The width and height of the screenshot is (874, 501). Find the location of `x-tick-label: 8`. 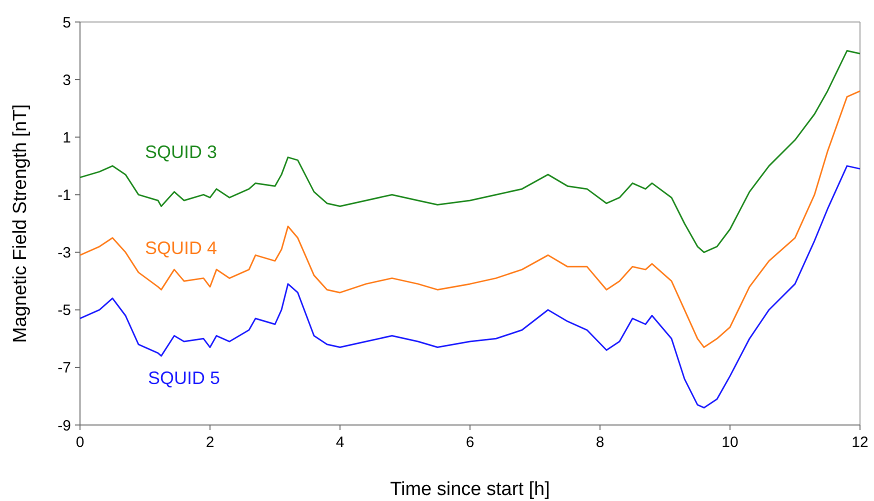

x-tick-label: 8 is located at coordinates (600, 442).